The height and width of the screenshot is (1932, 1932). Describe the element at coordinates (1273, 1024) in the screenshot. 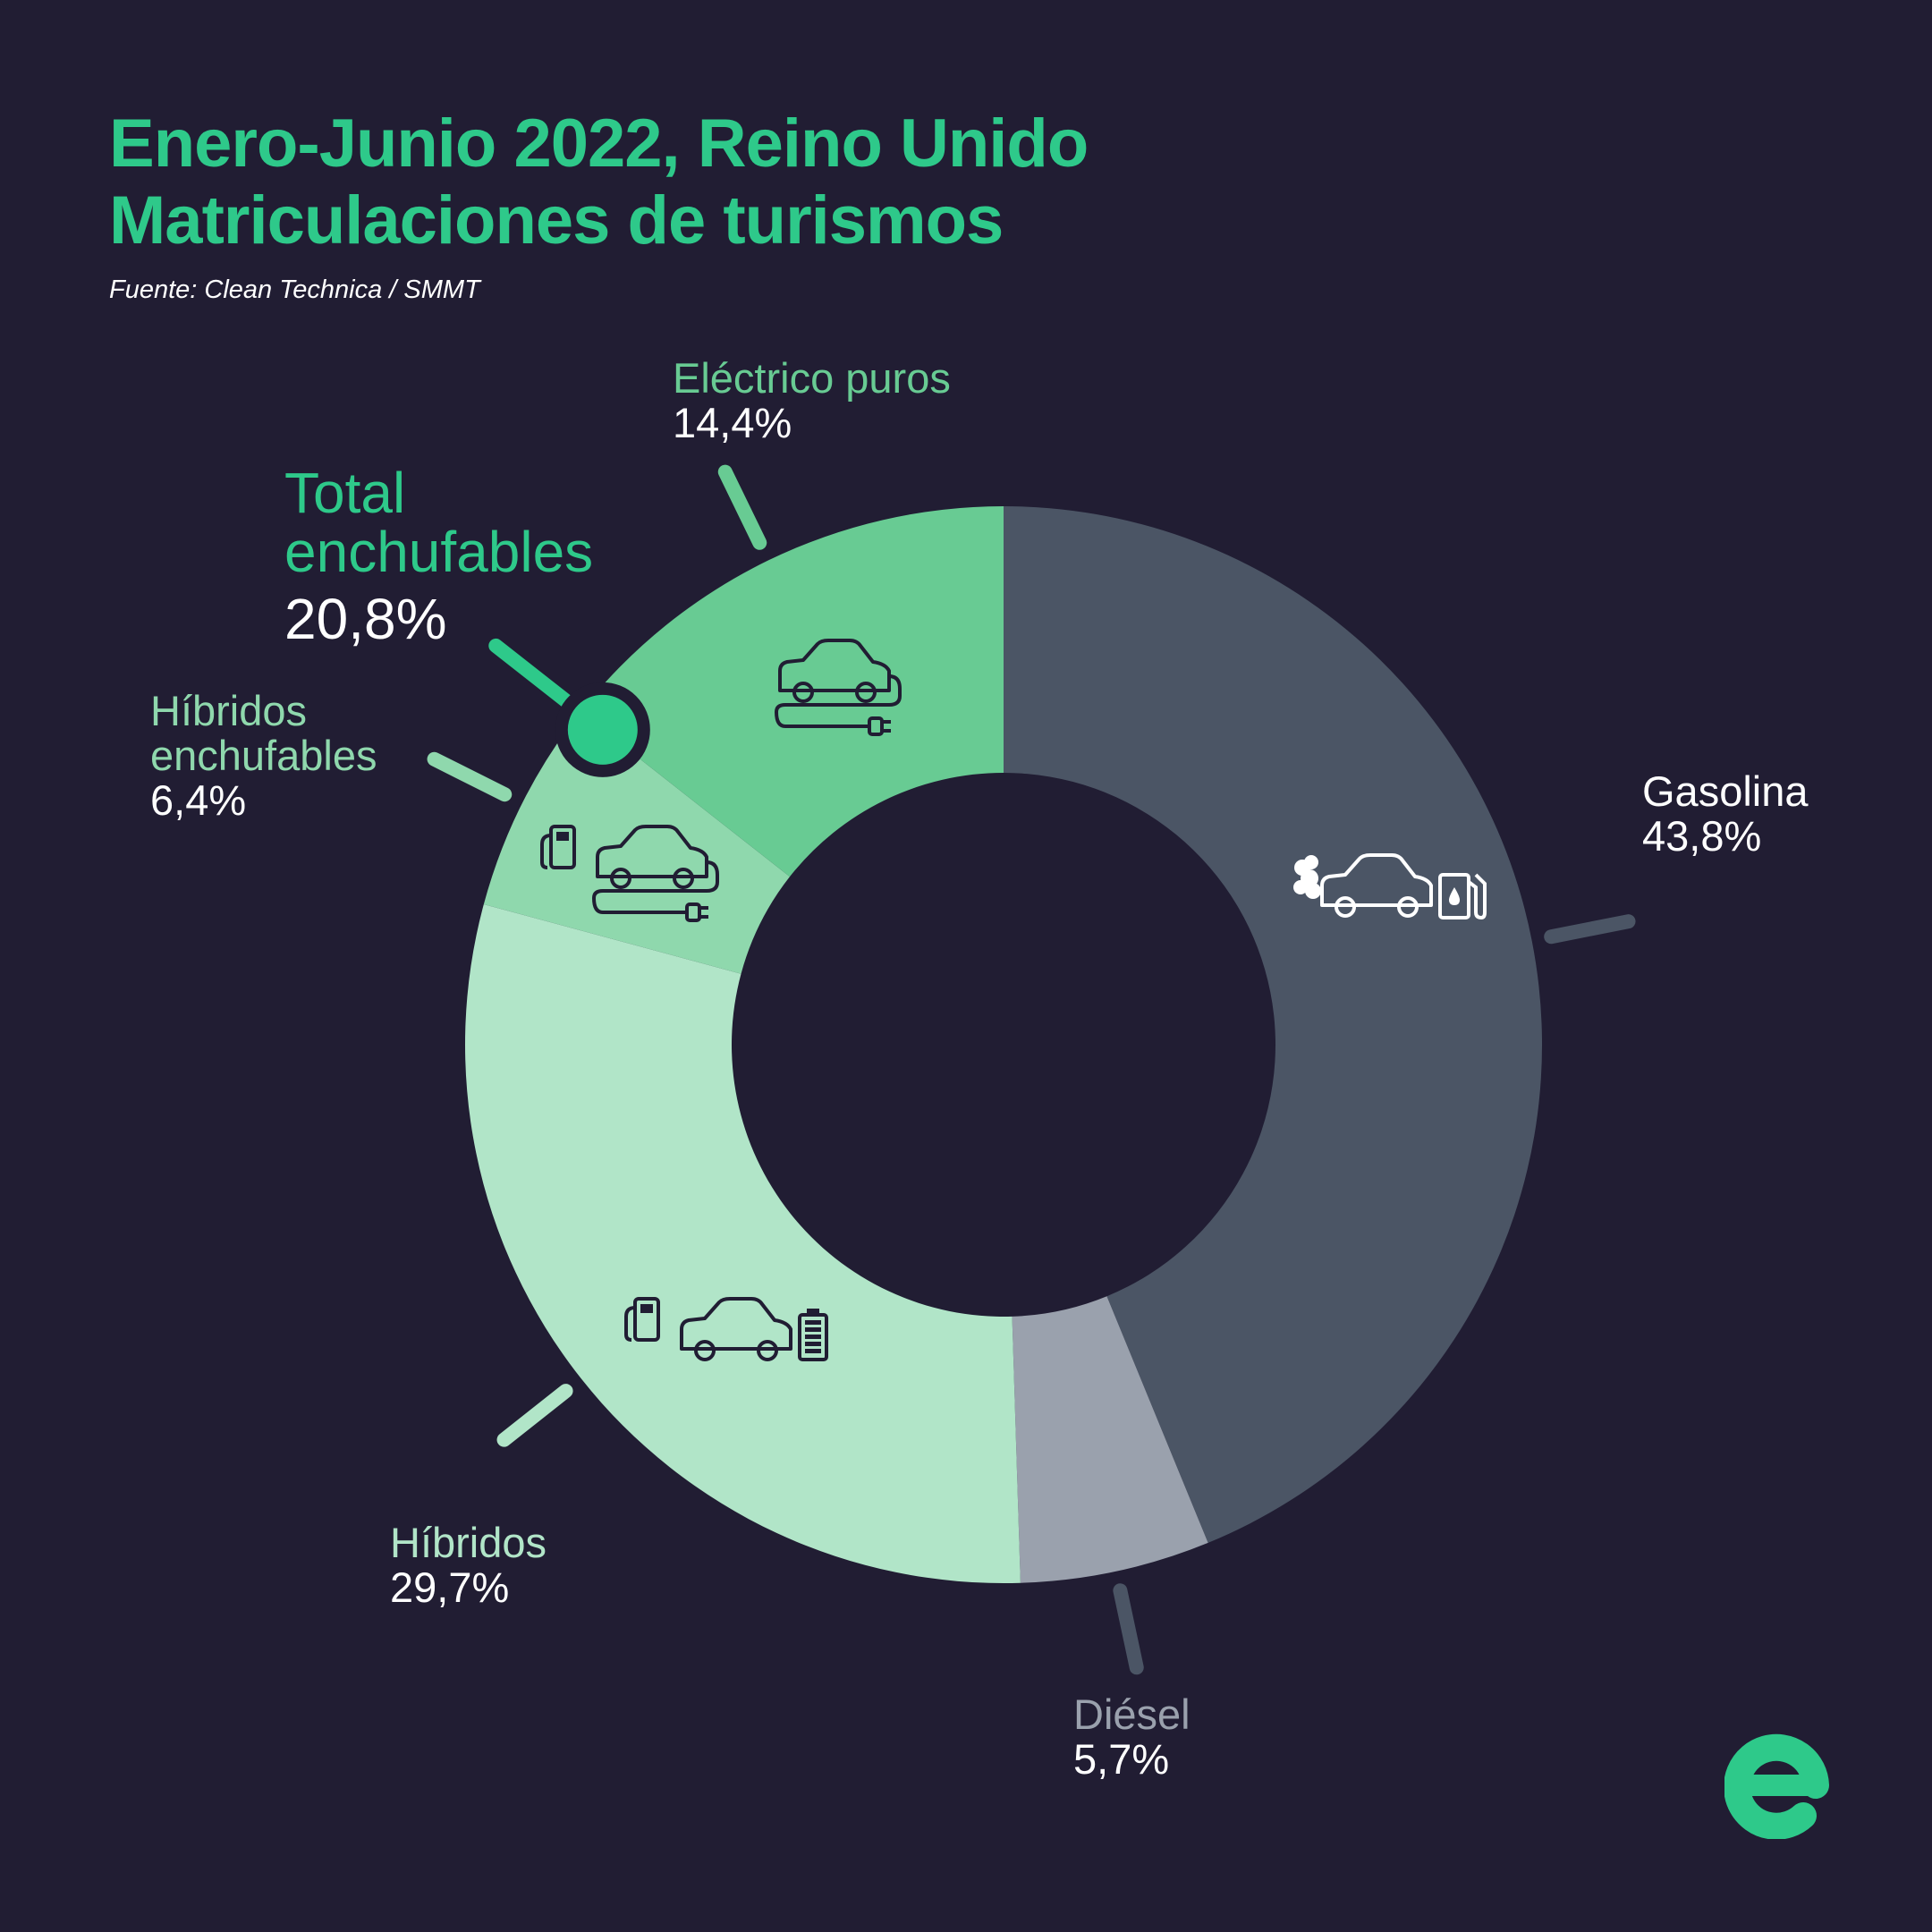

I see `slice-gasolina` at that location.